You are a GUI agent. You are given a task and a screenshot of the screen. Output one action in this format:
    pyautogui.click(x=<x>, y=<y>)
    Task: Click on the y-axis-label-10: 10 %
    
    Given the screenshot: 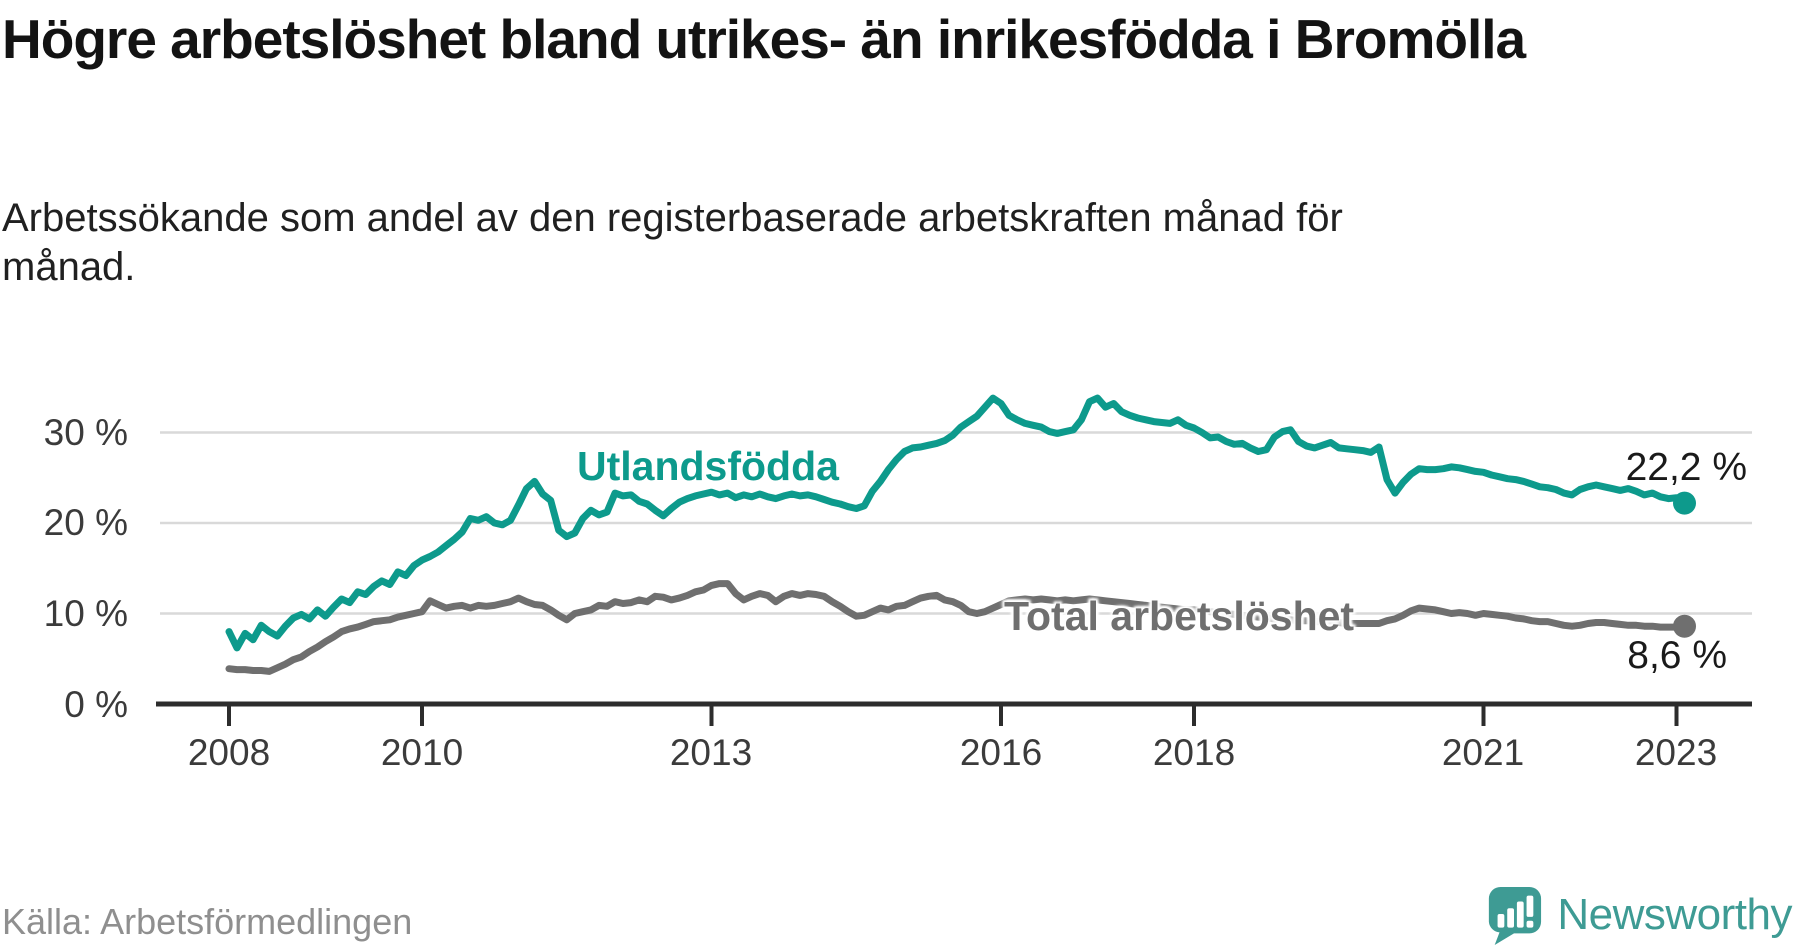 What is the action you would take?
    pyautogui.click(x=85, y=613)
    